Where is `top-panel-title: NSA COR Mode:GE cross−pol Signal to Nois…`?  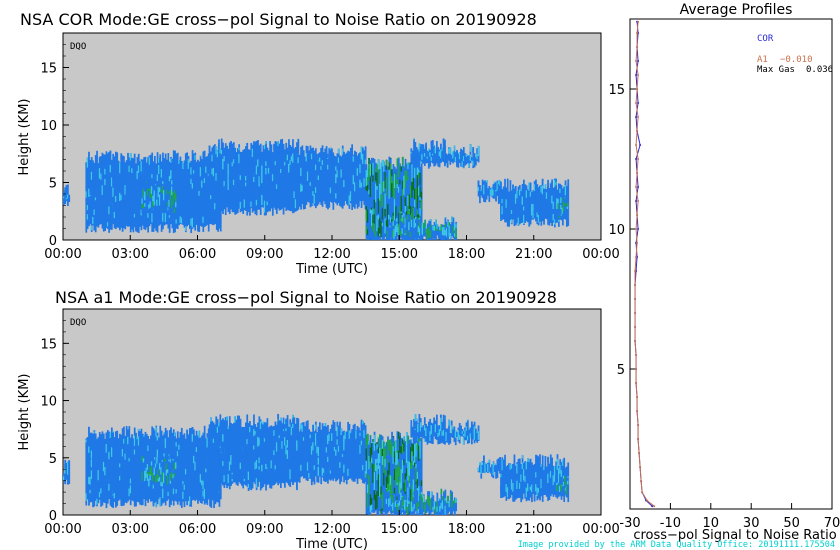
top-panel-title: NSA COR Mode:GE cross−pol Signal to Nois… is located at coordinates (278, 19).